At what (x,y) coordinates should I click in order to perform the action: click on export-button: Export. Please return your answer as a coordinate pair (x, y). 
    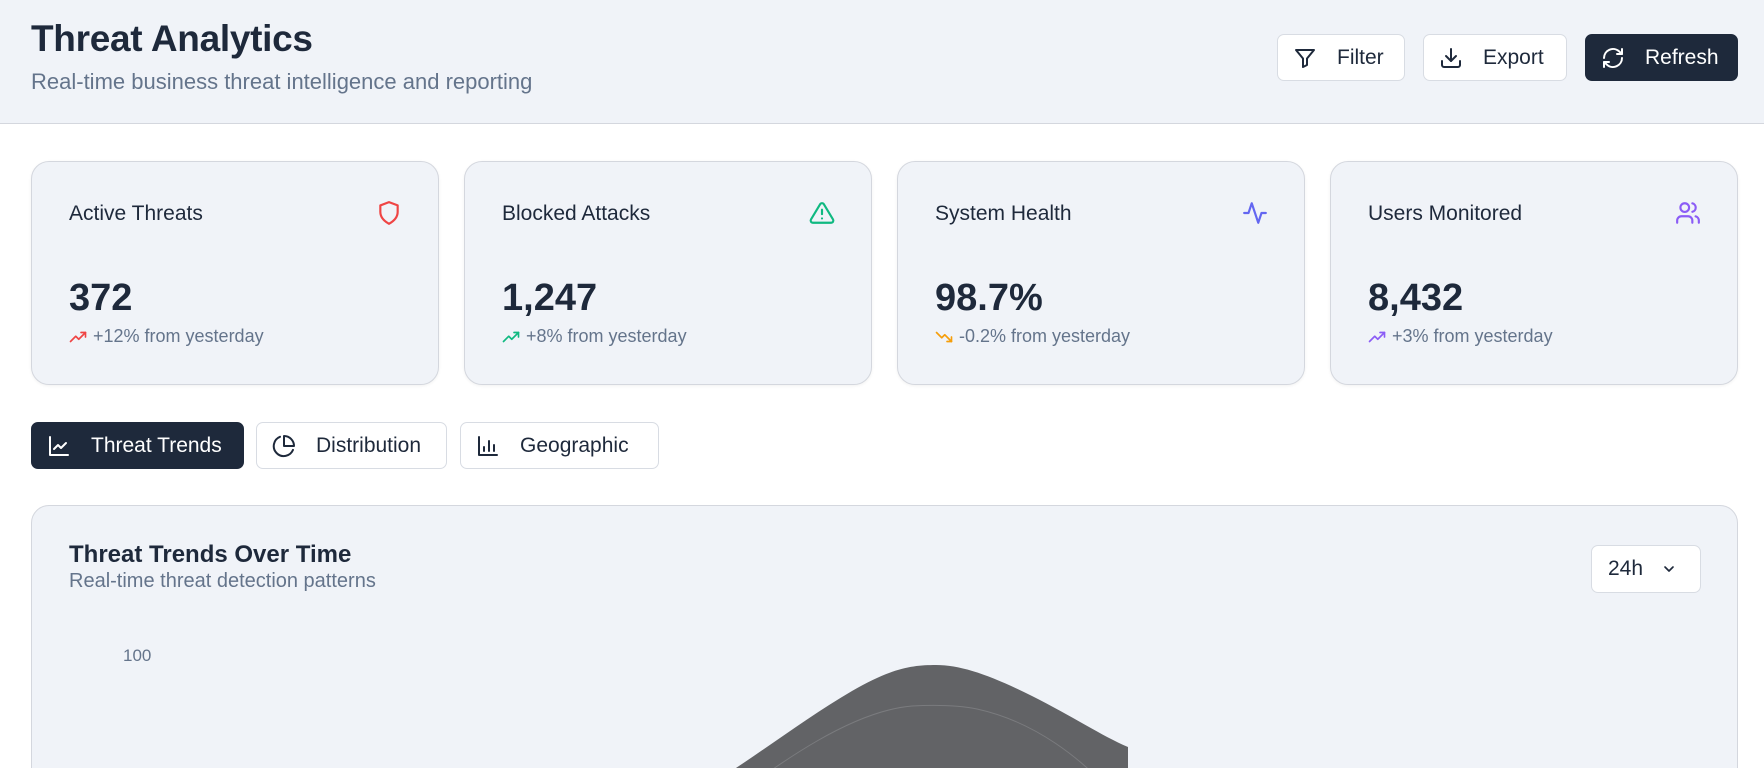
    Looking at the image, I should click on (1495, 57).